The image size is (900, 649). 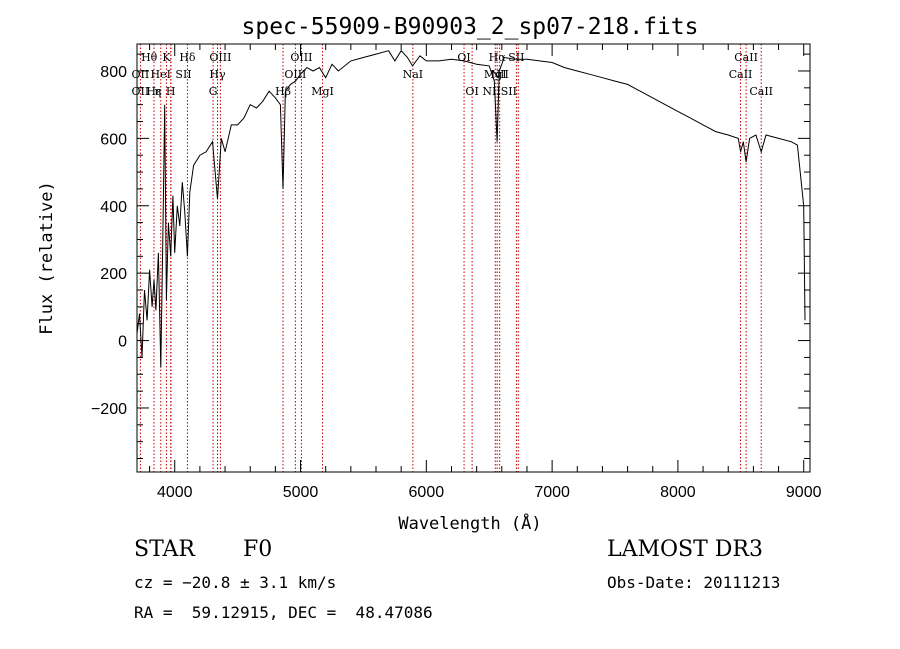 I want to click on chart-title: spec-55909-B90903_2_sp07-218.fits, so click(x=470, y=27).